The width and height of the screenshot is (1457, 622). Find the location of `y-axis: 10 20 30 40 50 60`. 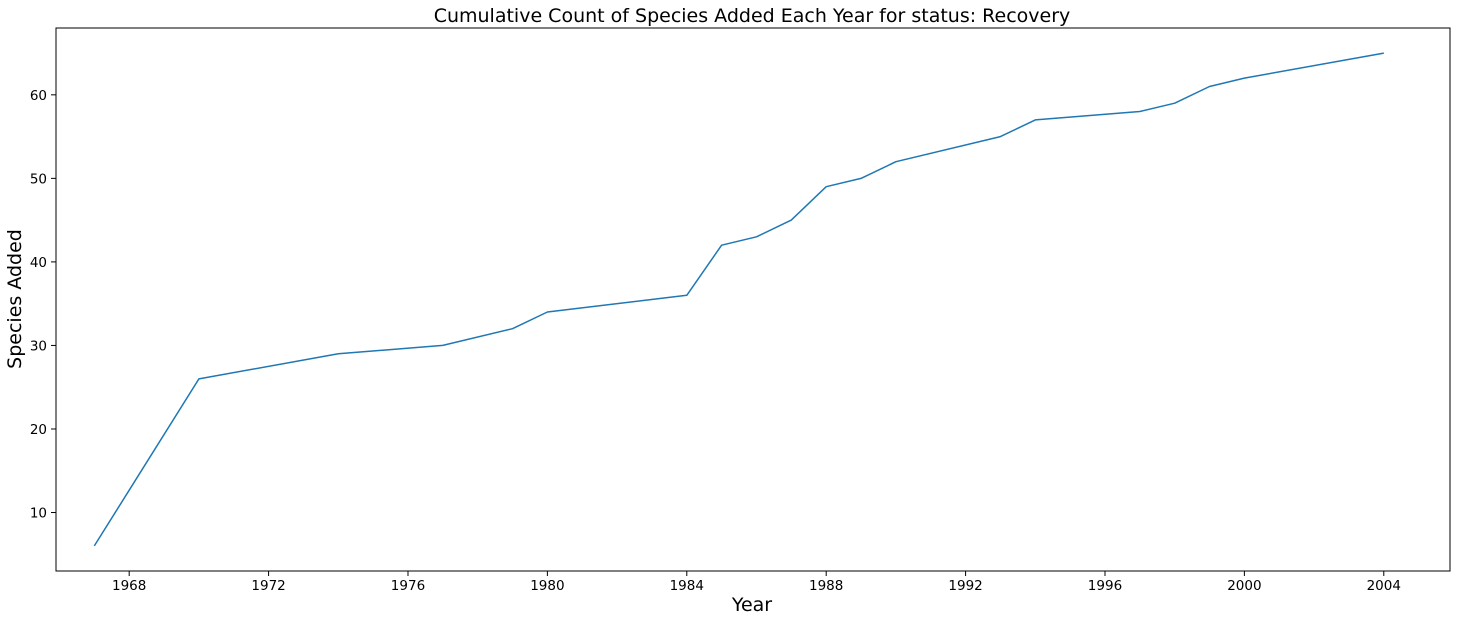

y-axis: 10 20 30 40 50 60 is located at coordinates (43, 305).